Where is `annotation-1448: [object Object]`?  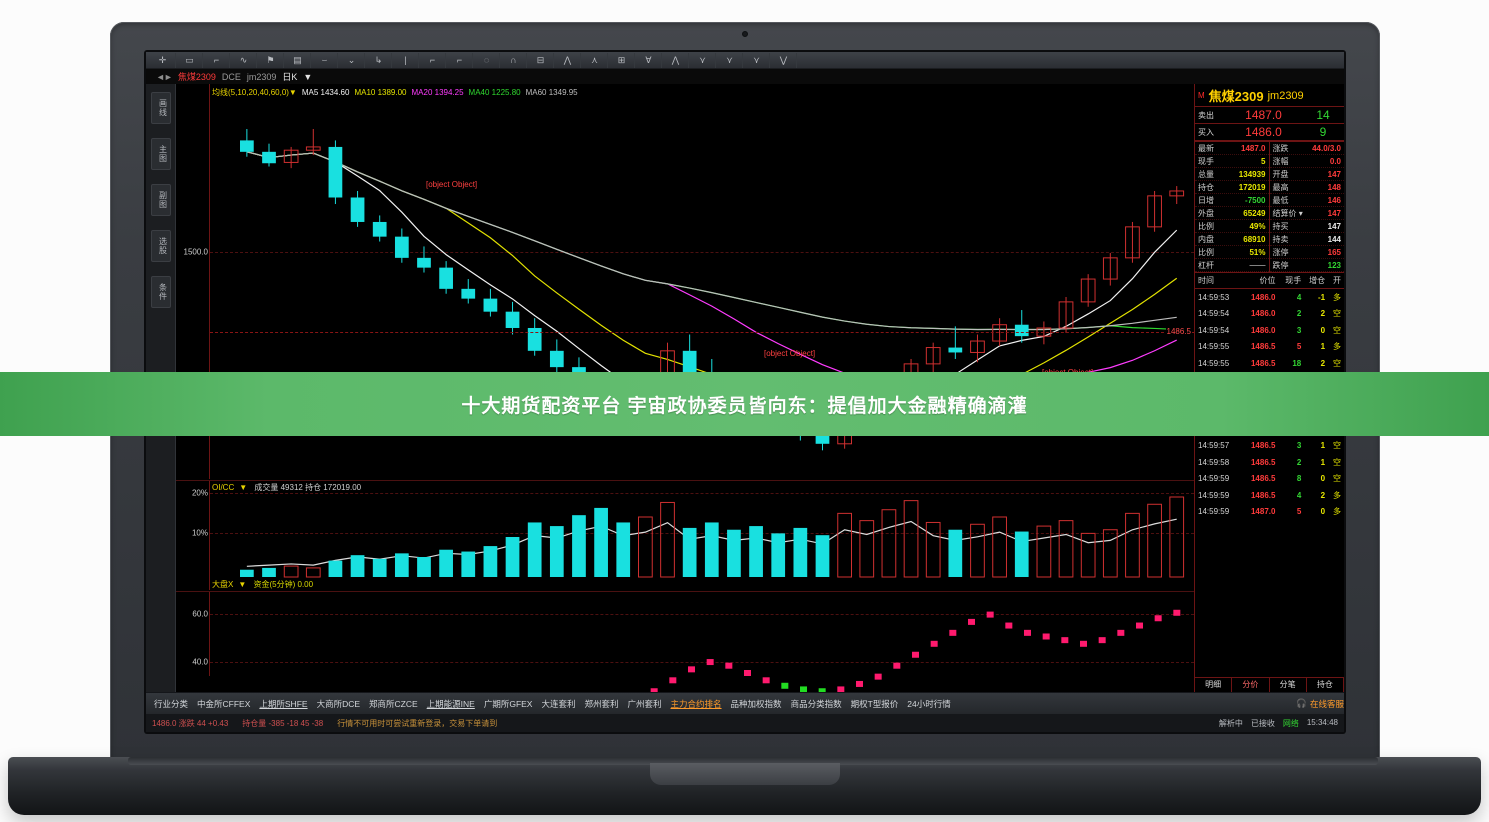 annotation-1448: [object Object] is located at coordinates (790, 353).